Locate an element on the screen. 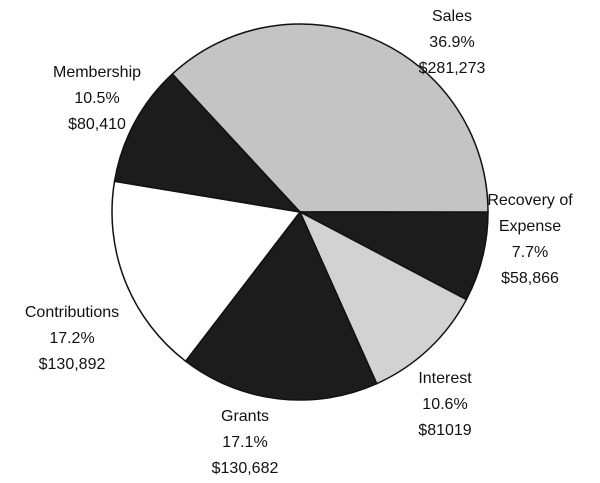 The image size is (600, 483). slice-label: Sales 36.9% $281,273 is located at coordinates (452, 43).